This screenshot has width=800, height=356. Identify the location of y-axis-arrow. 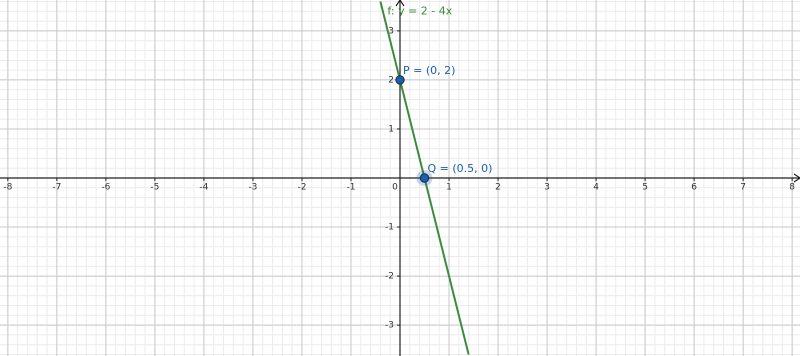
(400, 3).